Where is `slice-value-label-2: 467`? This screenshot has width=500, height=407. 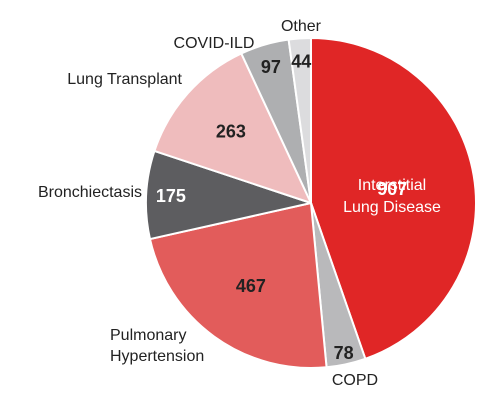 slice-value-label-2: 467 is located at coordinates (251, 286).